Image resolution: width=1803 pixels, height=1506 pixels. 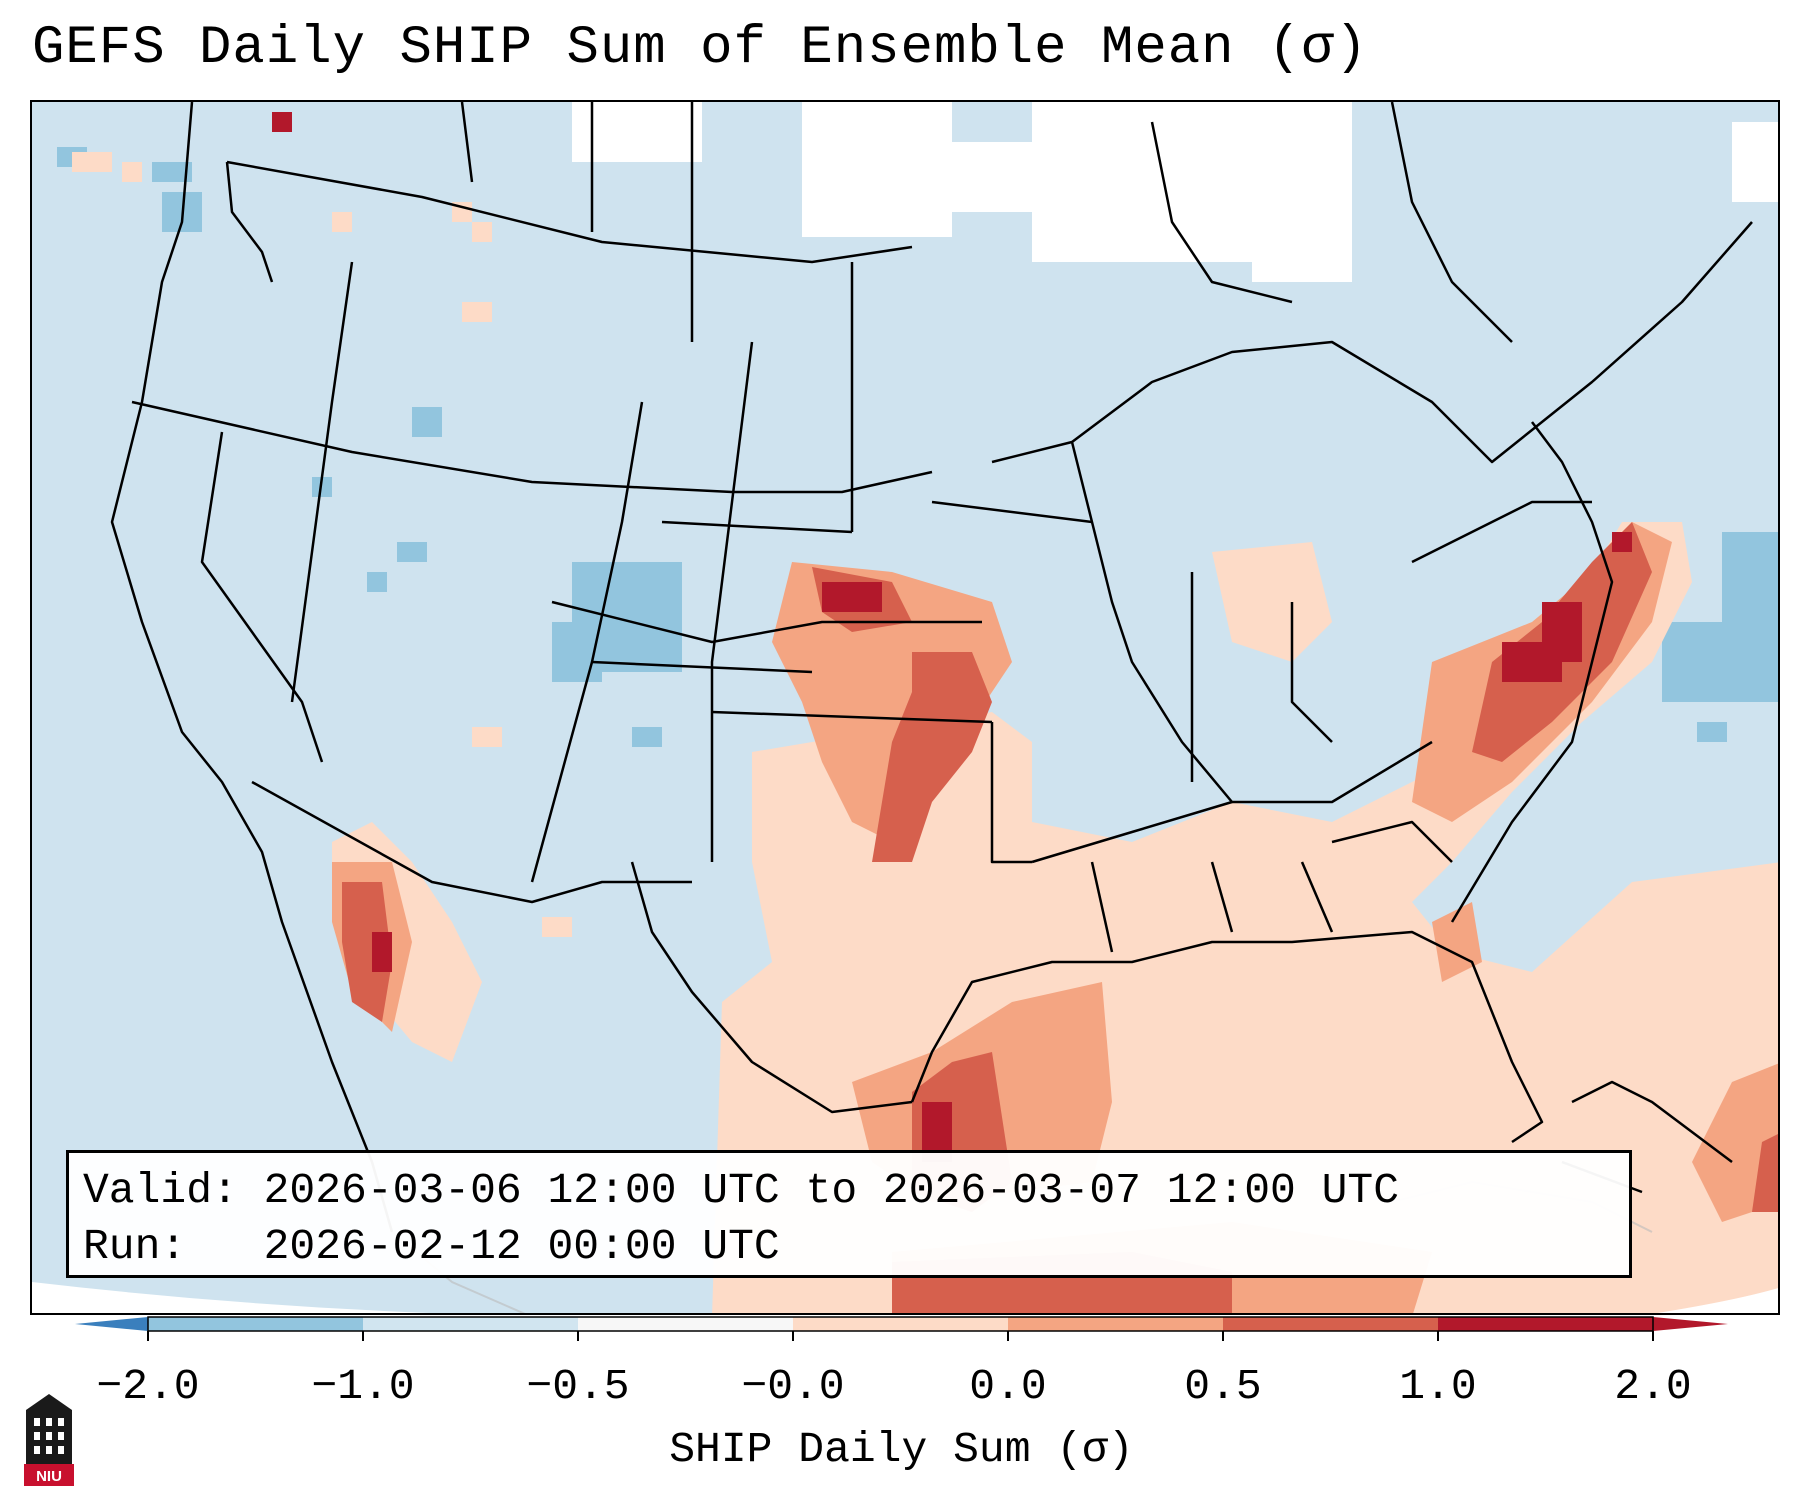 I want to click on colorbar, so click(x=901, y=1328).